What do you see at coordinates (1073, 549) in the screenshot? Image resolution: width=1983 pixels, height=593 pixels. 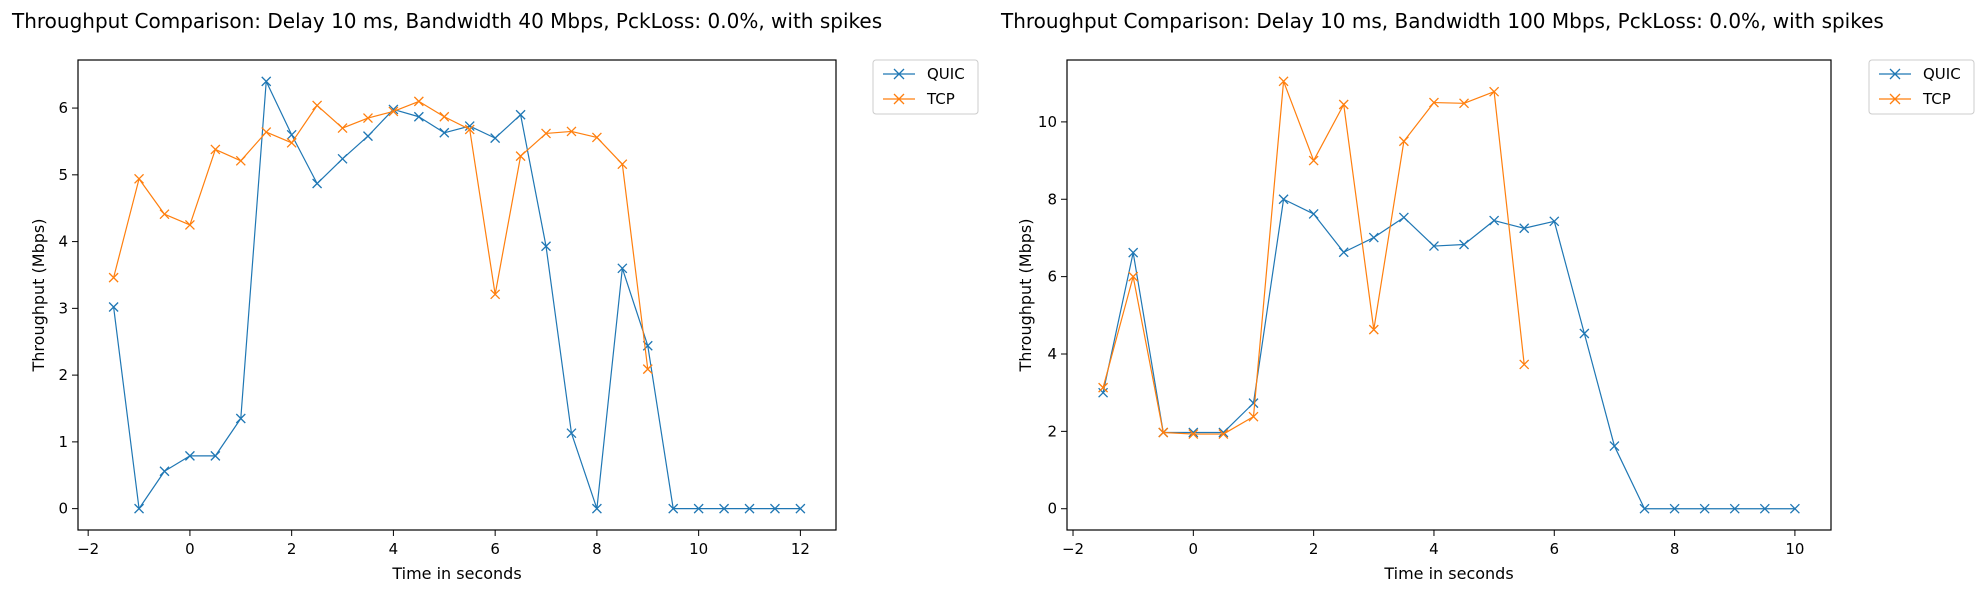 I see `right-xtick-label: −2` at bounding box center [1073, 549].